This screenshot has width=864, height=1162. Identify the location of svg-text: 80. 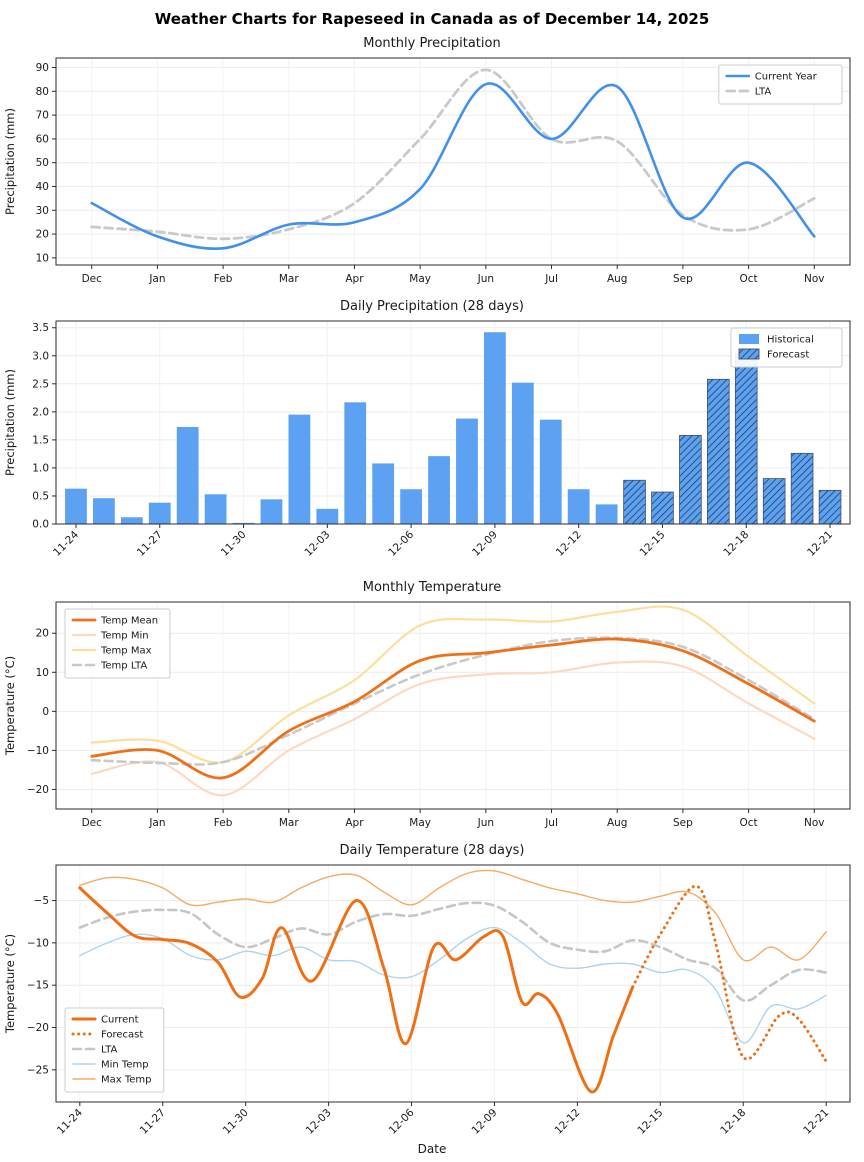
(42, 92).